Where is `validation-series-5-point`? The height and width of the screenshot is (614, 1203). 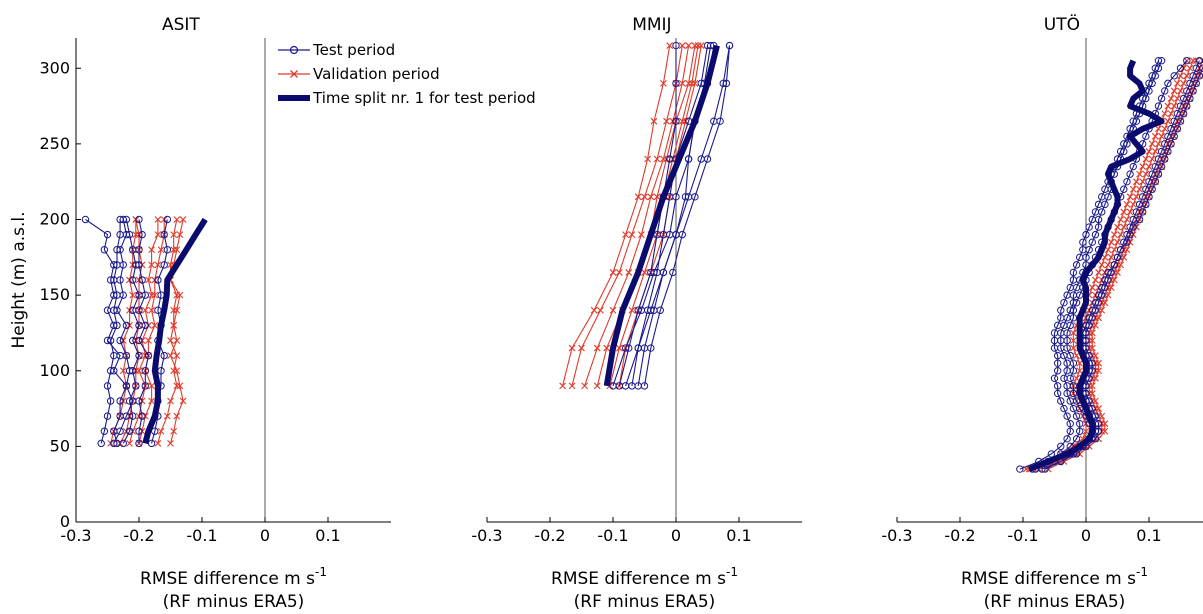
validation-series-5-point is located at coordinates (136, 235).